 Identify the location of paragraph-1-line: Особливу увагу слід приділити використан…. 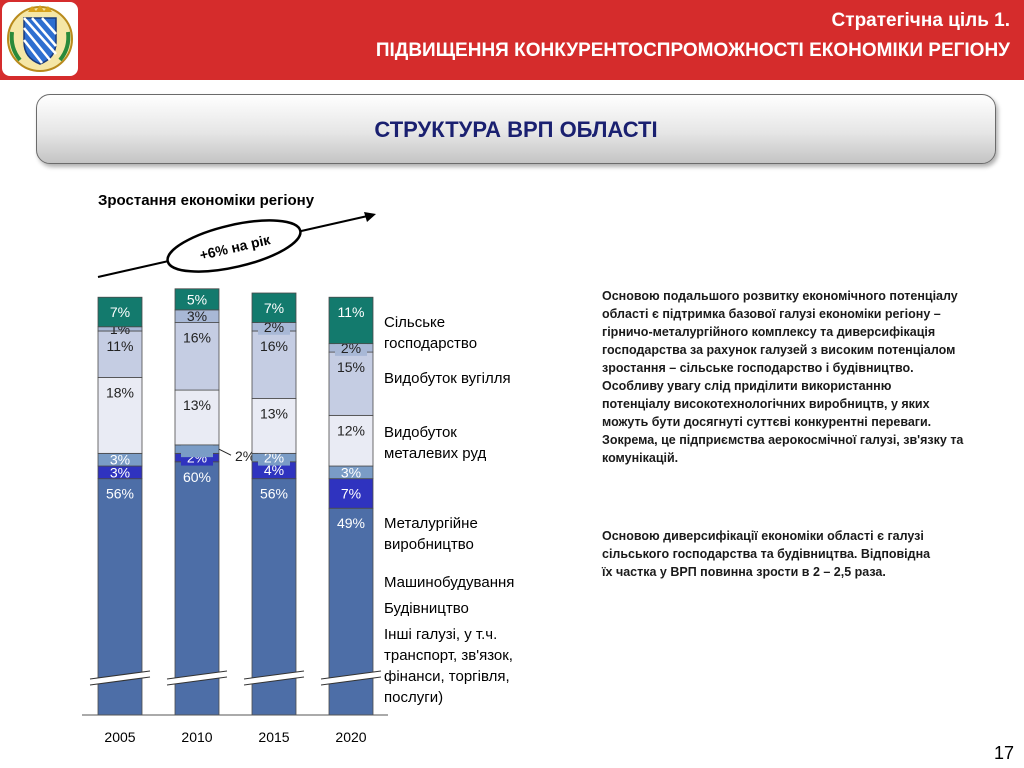
(747, 386).